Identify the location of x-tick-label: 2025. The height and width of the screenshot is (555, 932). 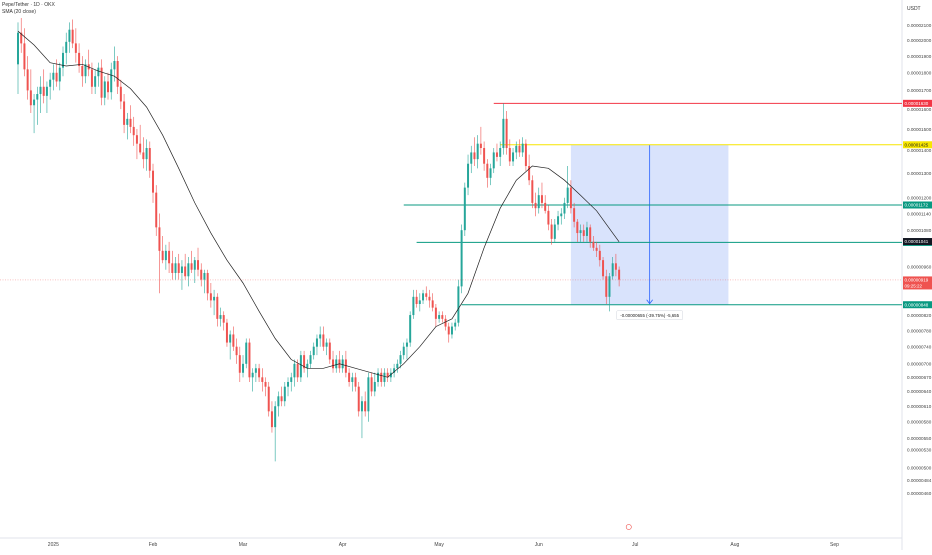
(53, 545).